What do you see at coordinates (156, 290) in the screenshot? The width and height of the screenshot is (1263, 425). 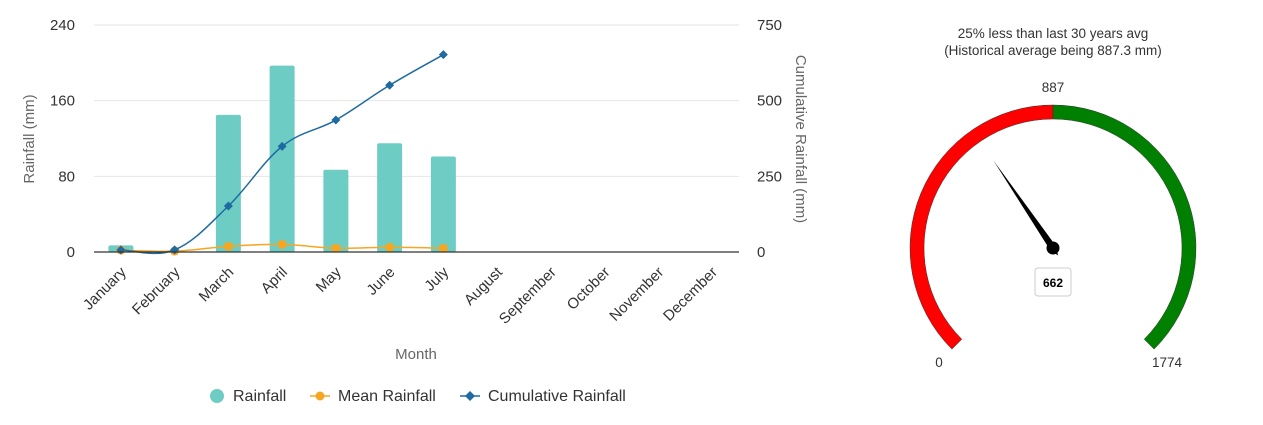 I see `x-tick-label: February` at bounding box center [156, 290].